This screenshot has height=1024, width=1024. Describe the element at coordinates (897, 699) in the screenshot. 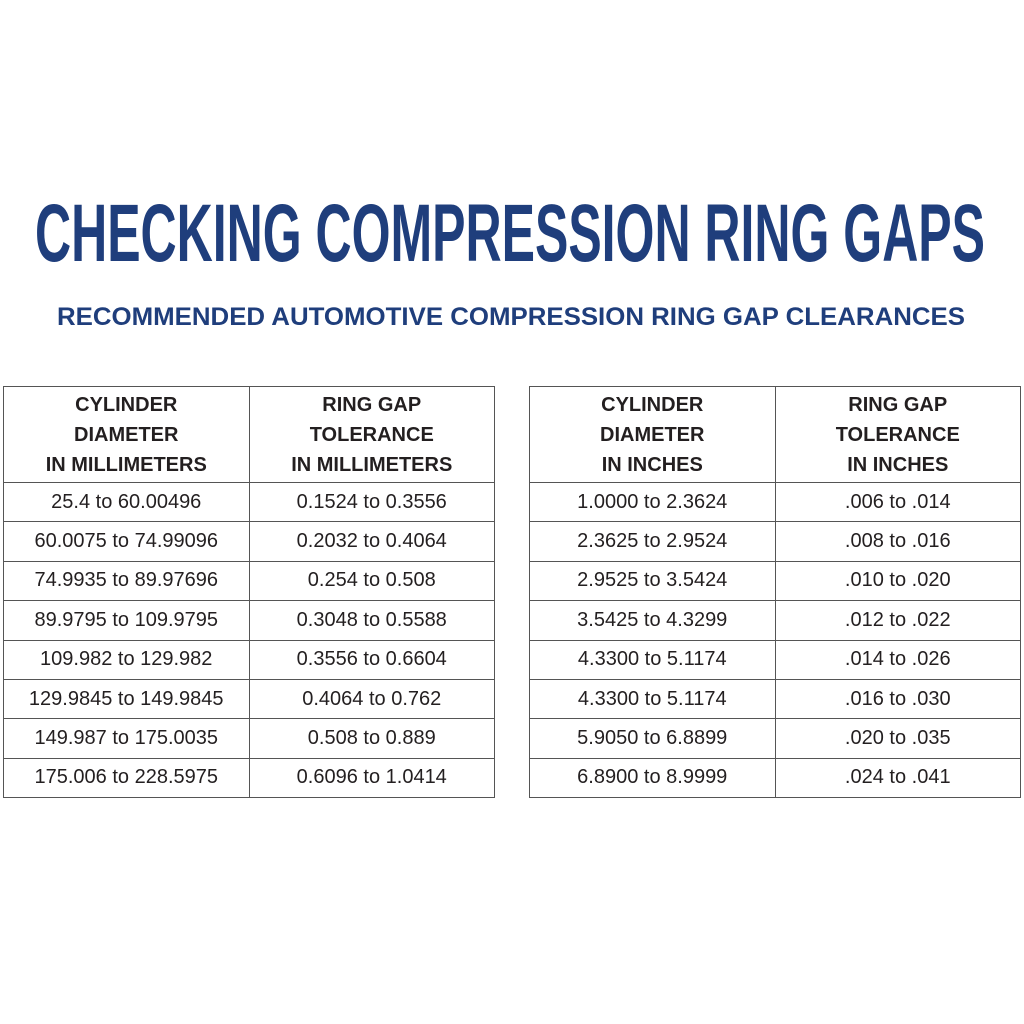

I see `ring-gap-tolerance-cell: .016 to .030` at that location.